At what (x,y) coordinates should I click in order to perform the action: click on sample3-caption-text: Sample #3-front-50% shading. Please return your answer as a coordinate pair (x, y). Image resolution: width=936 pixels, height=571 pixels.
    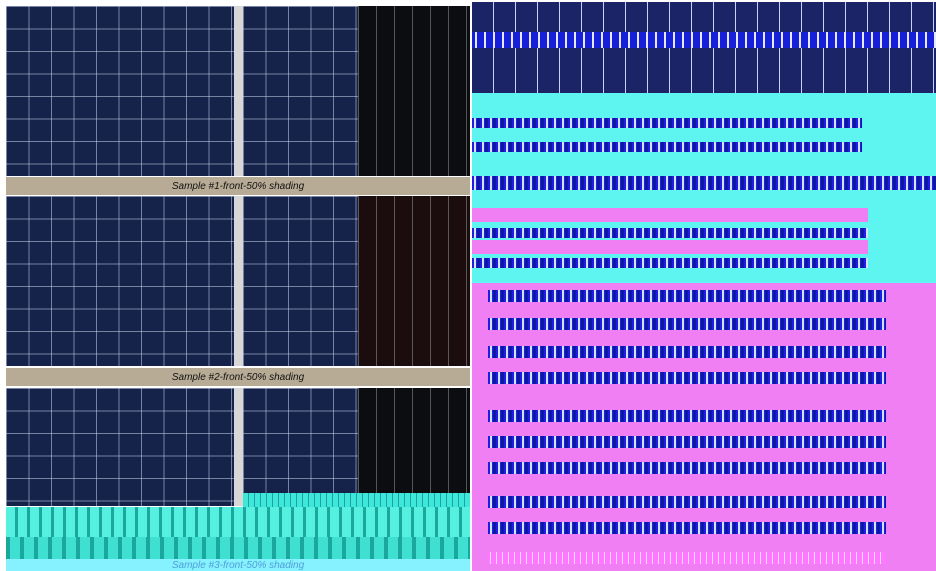
    Looking at the image, I should click on (238, 565).